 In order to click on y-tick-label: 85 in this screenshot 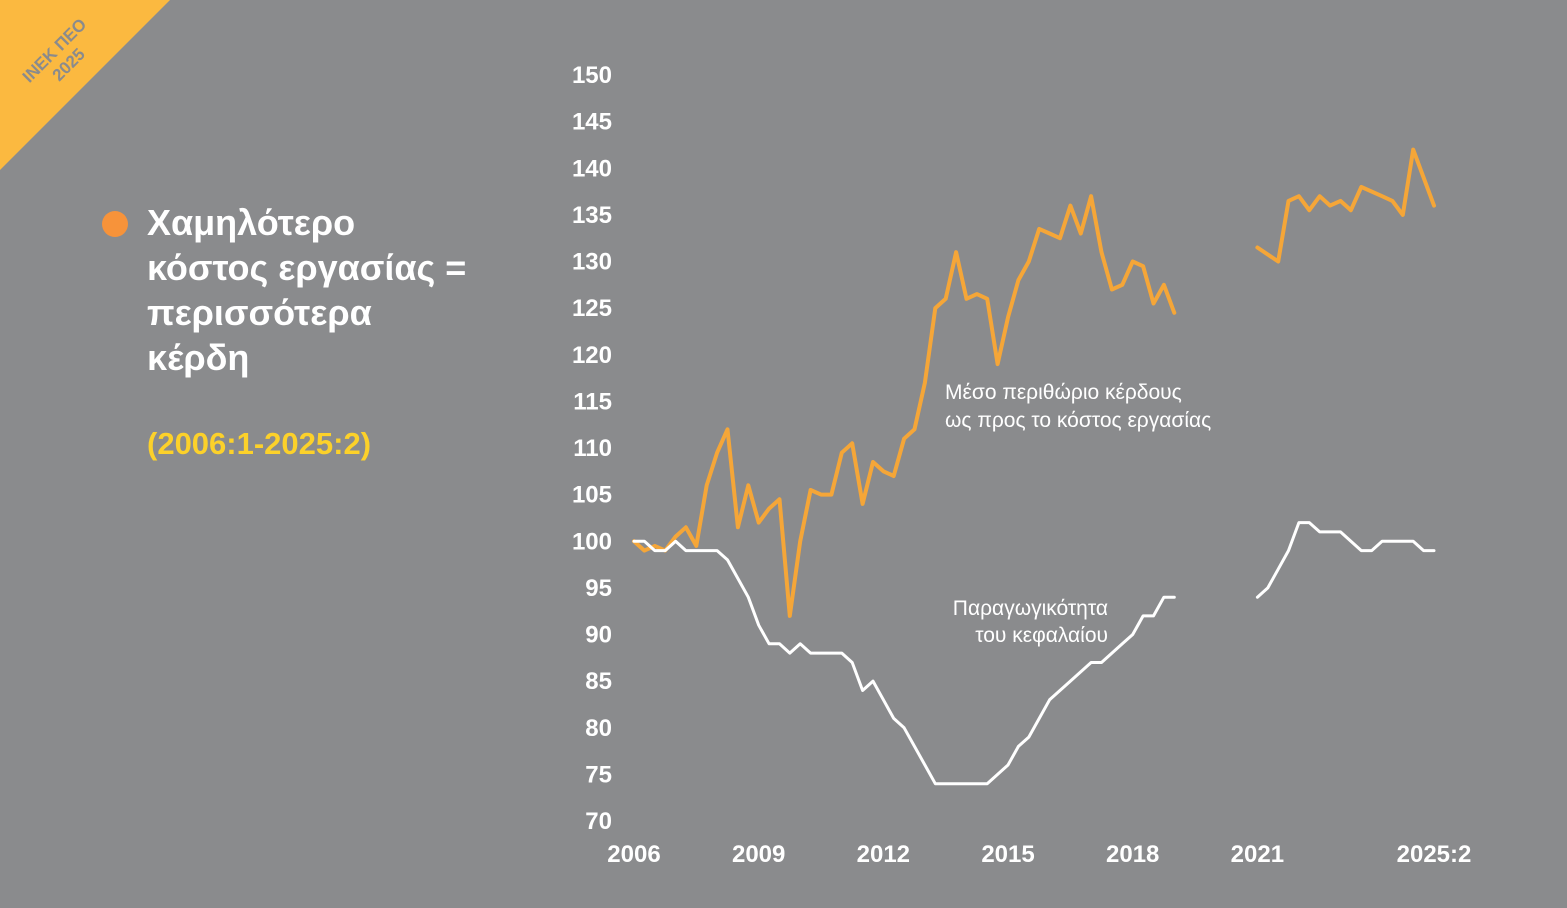, I will do `click(598, 681)`.